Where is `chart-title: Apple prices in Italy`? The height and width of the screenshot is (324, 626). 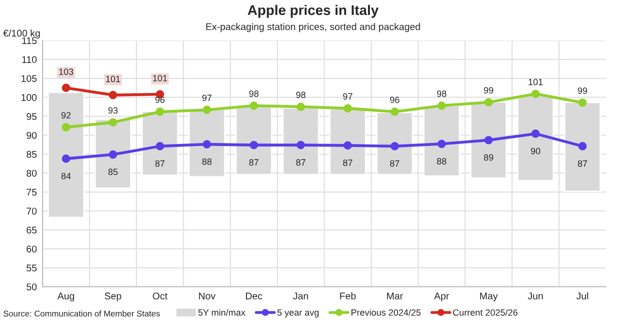
chart-title: Apple prices in Italy is located at coordinates (313, 11).